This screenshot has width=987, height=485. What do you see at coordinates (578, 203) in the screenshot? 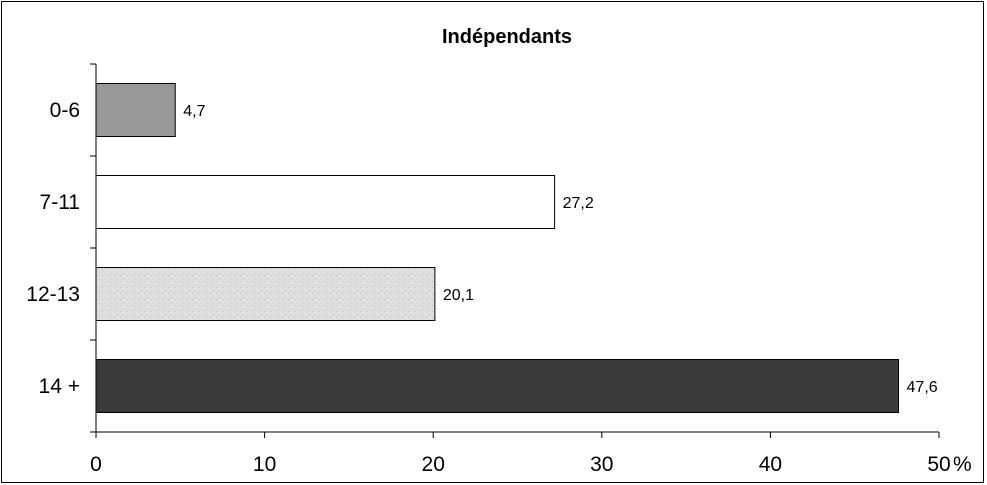
I see `data-label: 27,2` at bounding box center [578, 203].